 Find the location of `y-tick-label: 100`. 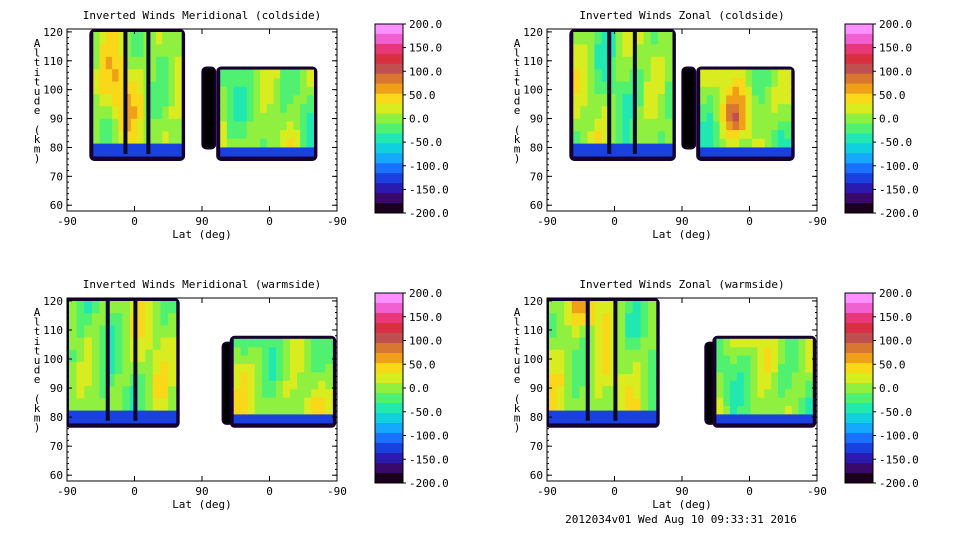

y-tick-label: 100 is located at coordinates (533, 359).